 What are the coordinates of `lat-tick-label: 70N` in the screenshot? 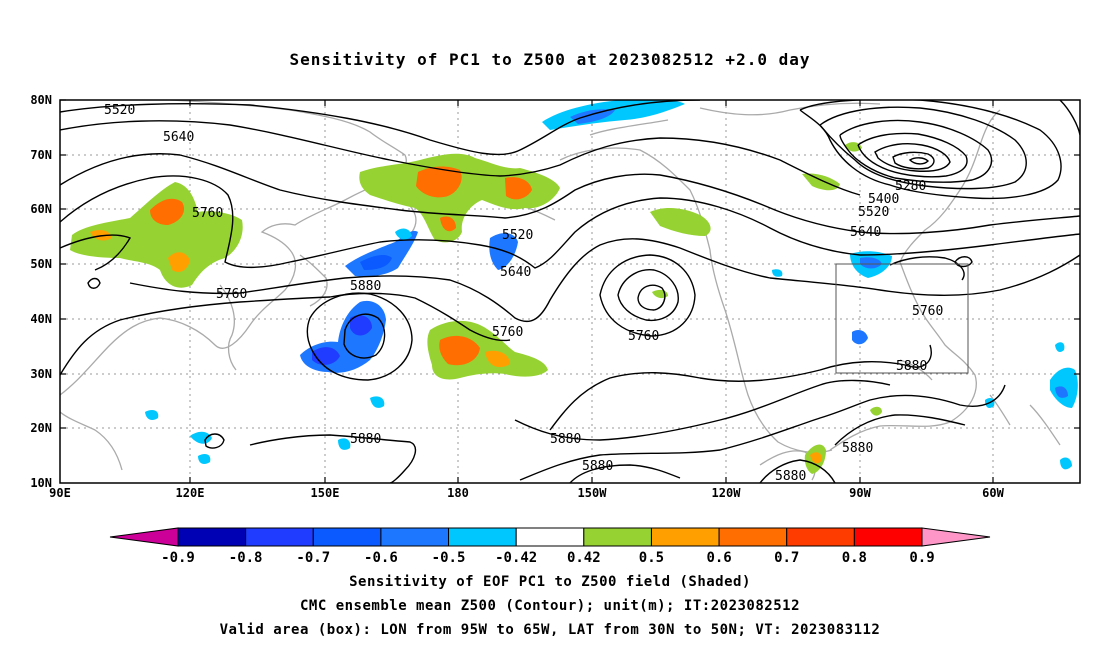 It's located at (41, 155).